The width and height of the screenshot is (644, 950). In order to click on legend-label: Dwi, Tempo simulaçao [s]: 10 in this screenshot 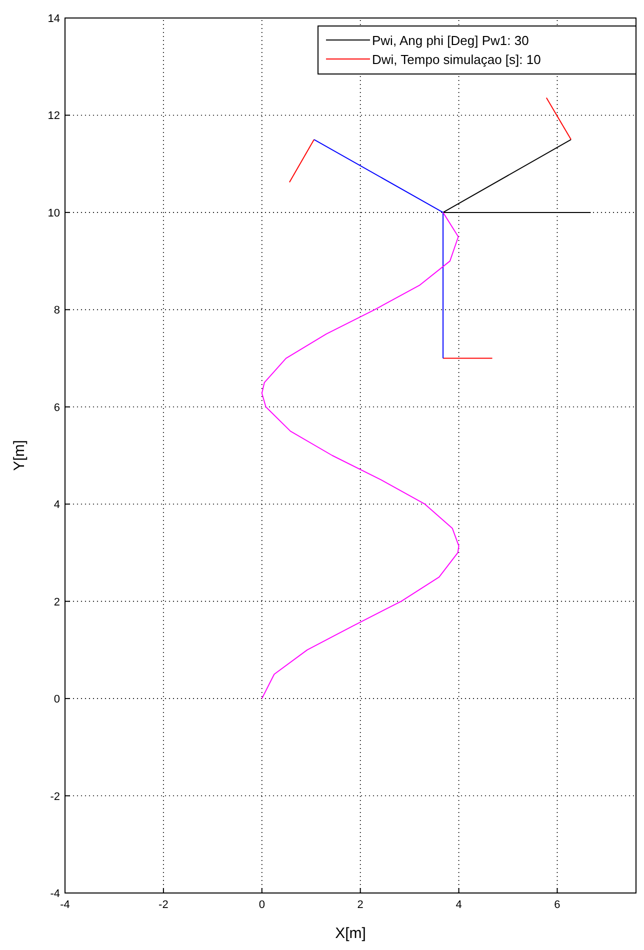, I will do `click(456, 59)`.